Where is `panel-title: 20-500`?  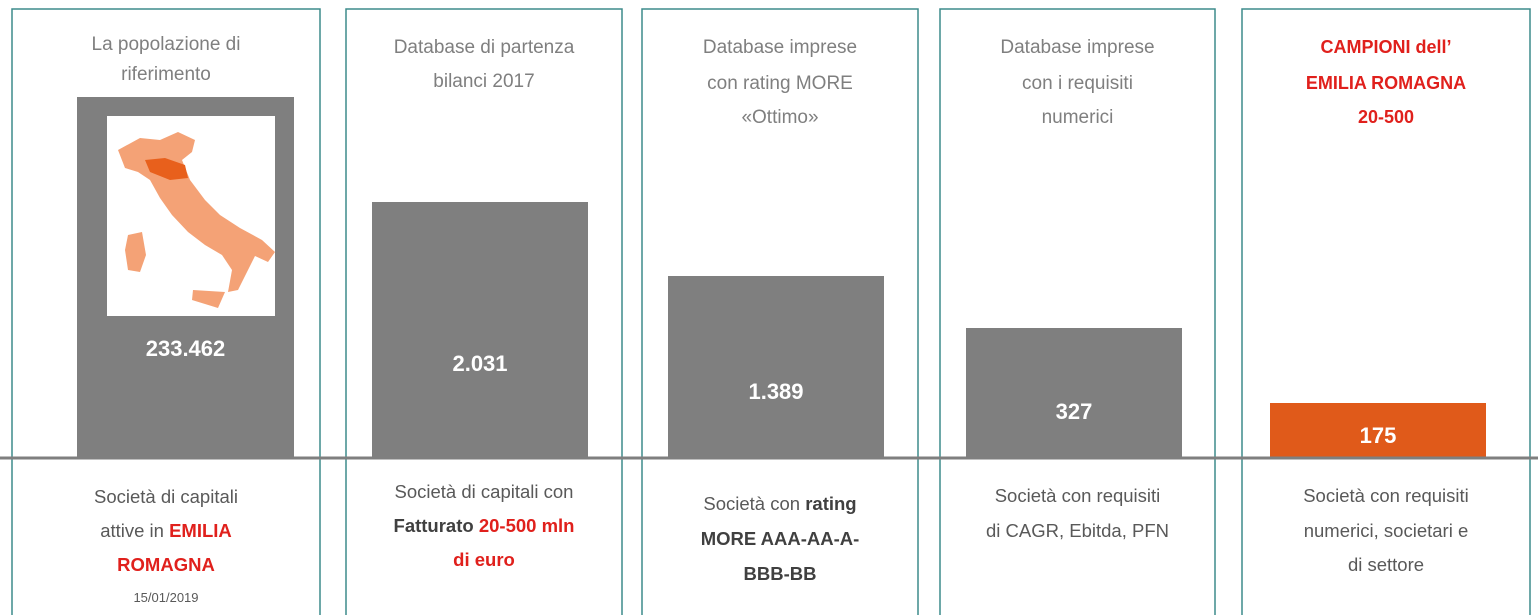
panel-title: 20-500 is located at coordinates (1386, 117).